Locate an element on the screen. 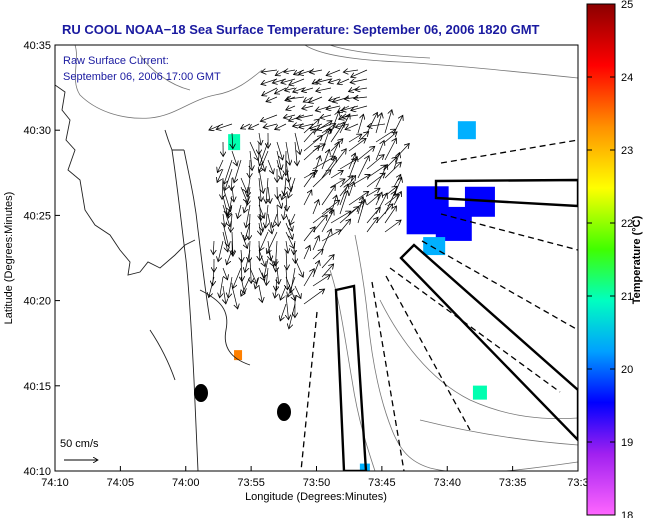 This screenshot has width=651, height=518. y-tick-label: 40:20 is located at coordinates (37, 302).